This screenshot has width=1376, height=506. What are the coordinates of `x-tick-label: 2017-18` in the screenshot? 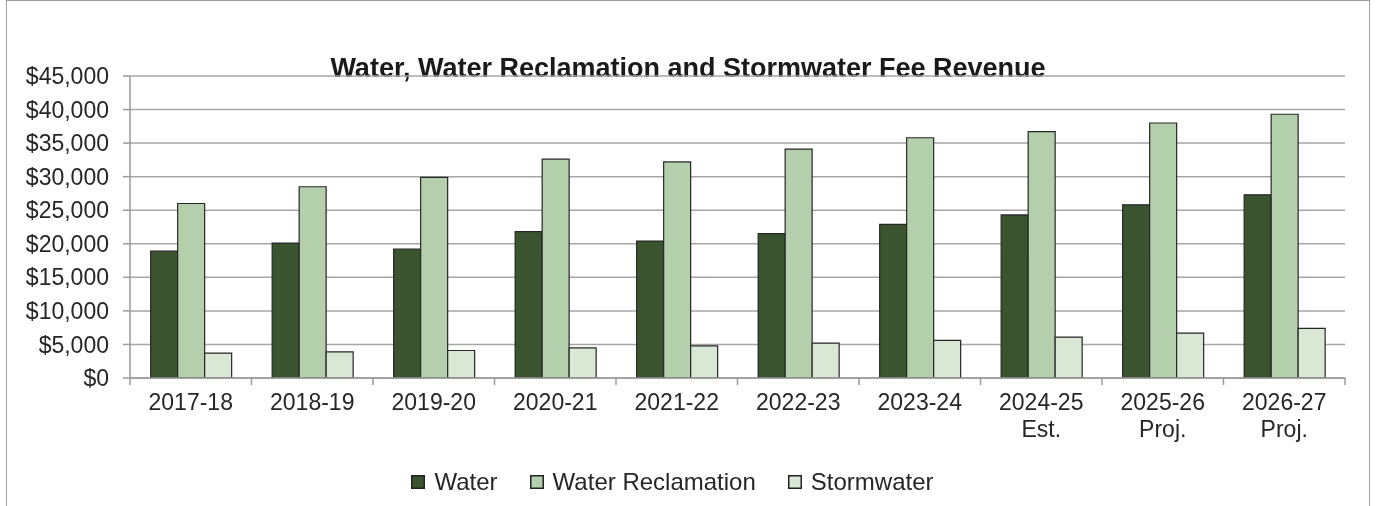 It's located at (190, 402).